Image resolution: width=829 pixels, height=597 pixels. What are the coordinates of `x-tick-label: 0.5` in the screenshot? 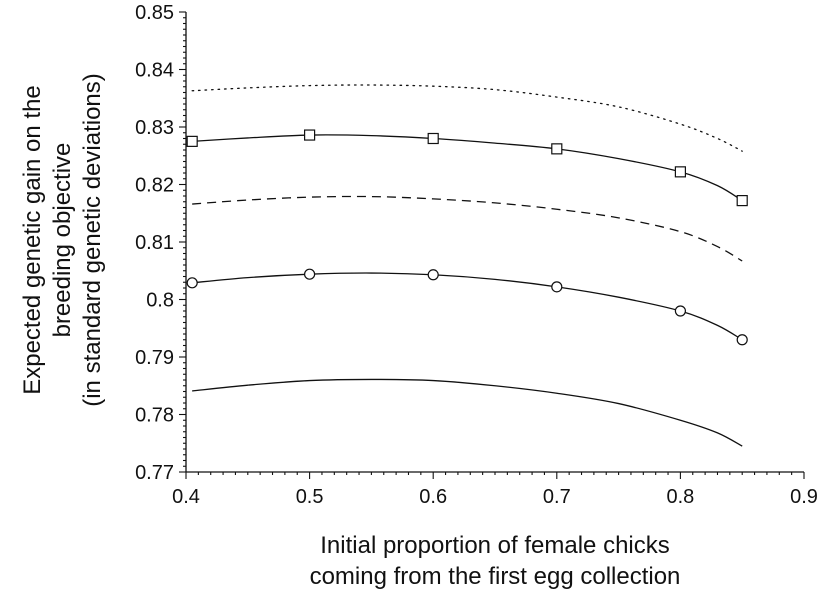 It's located at (310, 497).